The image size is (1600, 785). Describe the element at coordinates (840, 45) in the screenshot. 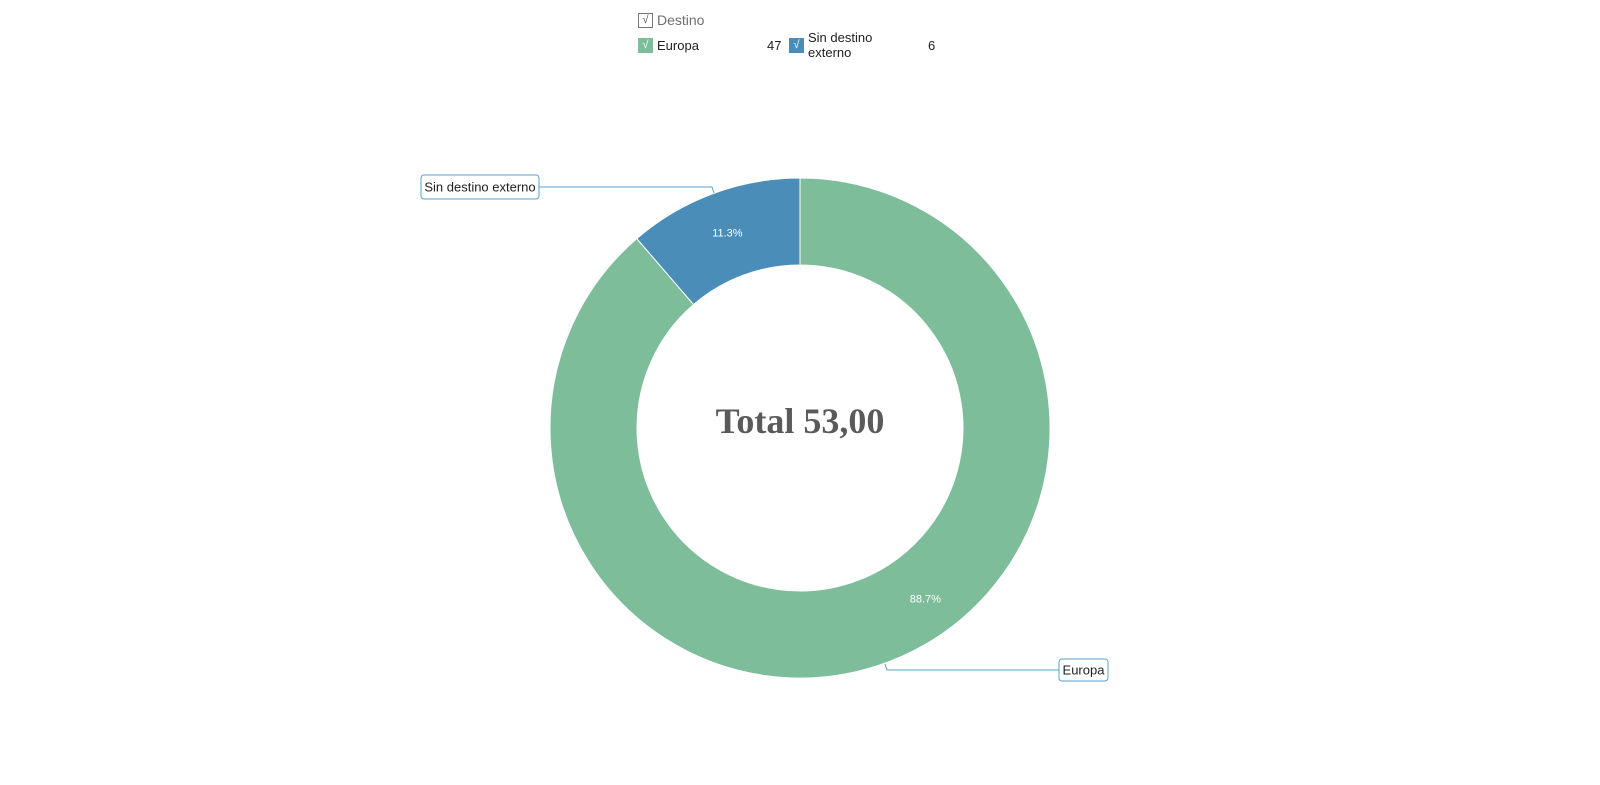

I see `legend-label-sin-destino-externo: Sin destino externo` at that location.